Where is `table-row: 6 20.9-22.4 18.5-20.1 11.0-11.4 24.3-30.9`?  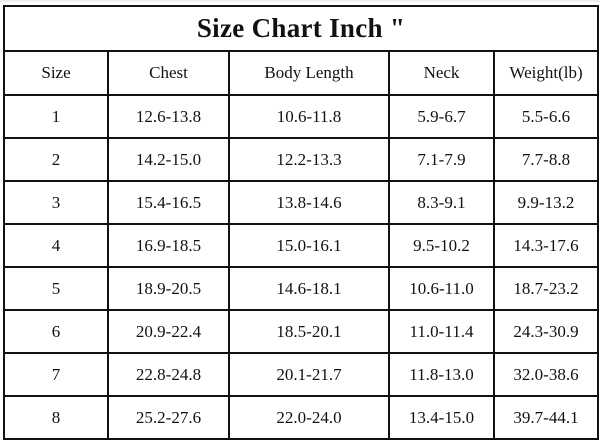
table-row: 6 20.9-22.4 18.5-20.1 11.0-11.4 24.3-30.9 is located at coordinates (301, 331).